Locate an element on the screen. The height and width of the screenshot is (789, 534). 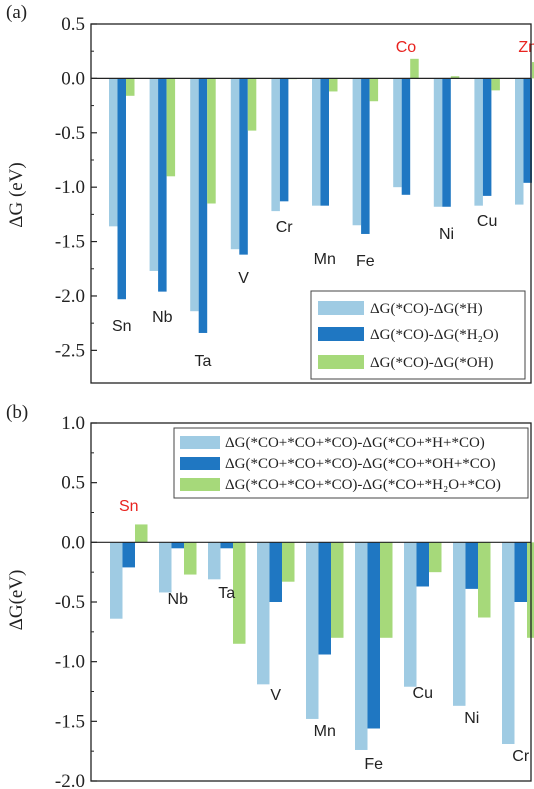
y-tick-label: 1.0 is located at coordinates (73, 423).